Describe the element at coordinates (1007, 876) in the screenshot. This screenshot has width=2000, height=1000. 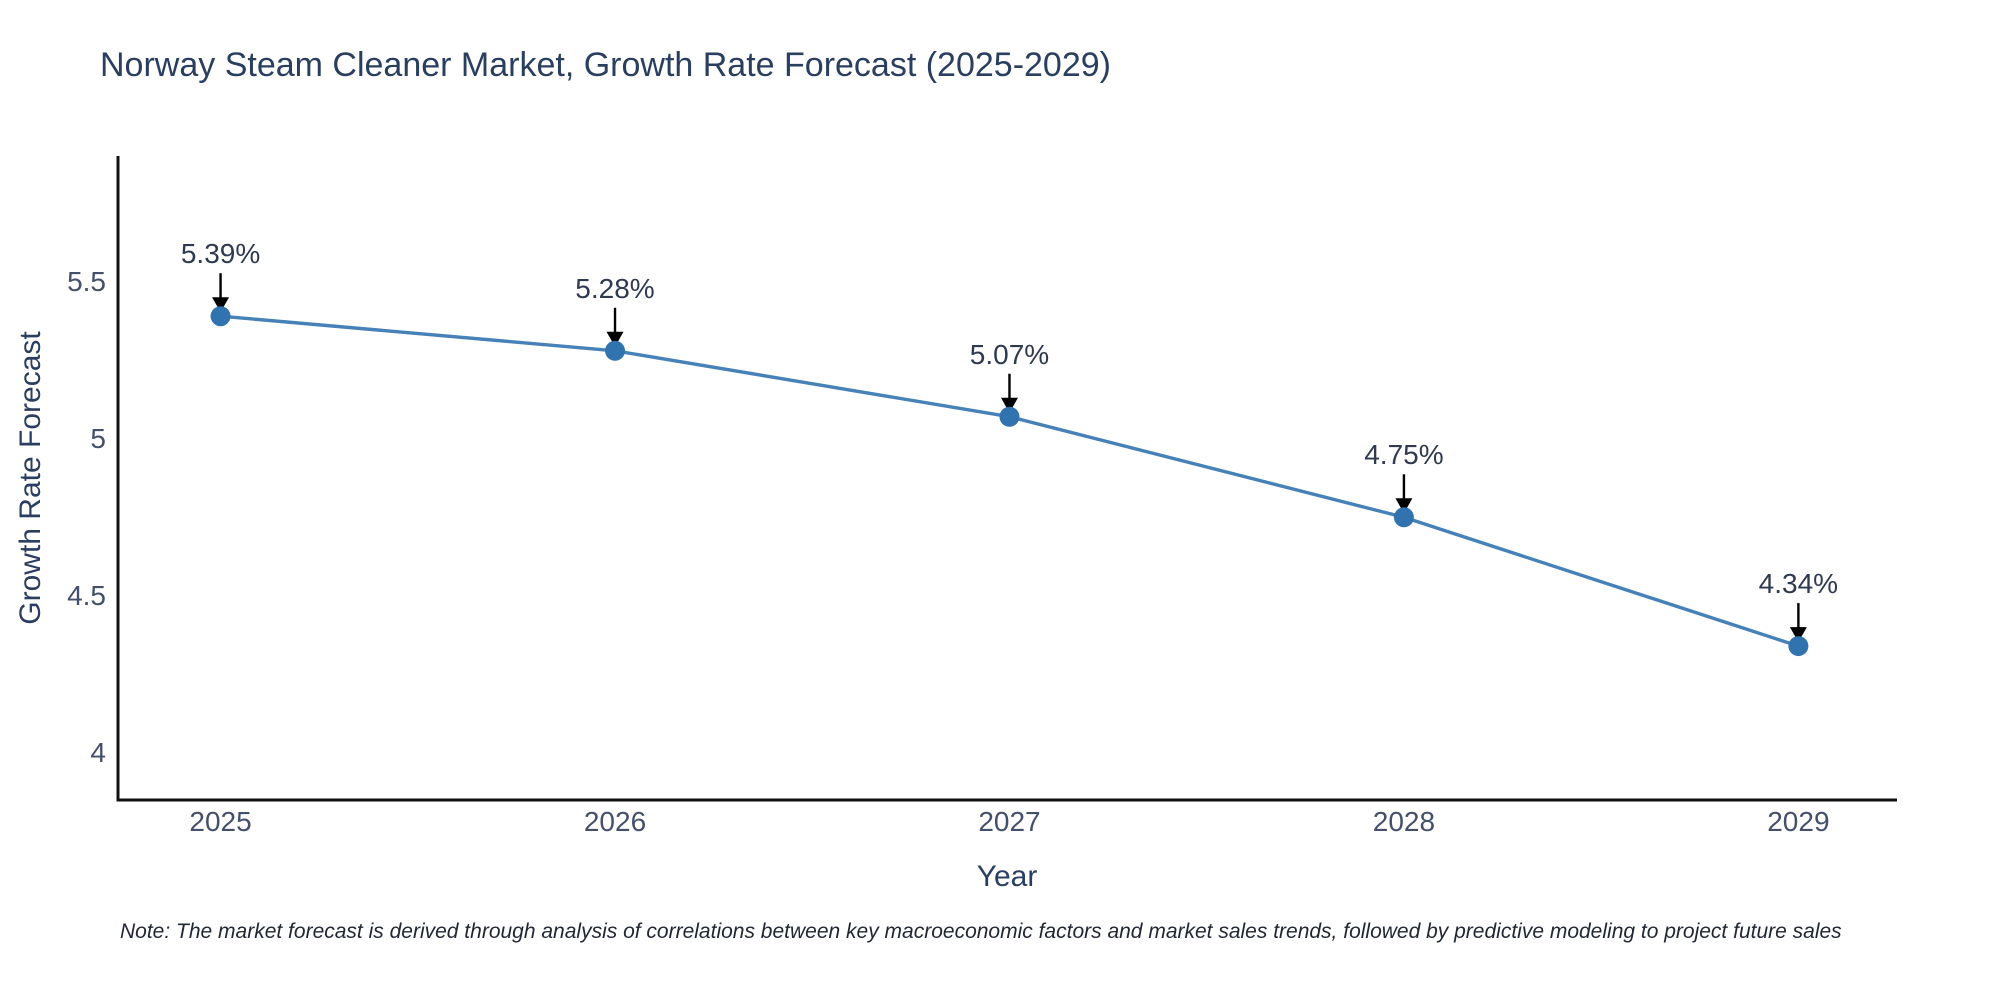
I see `x-axis-title: Year` at that location.